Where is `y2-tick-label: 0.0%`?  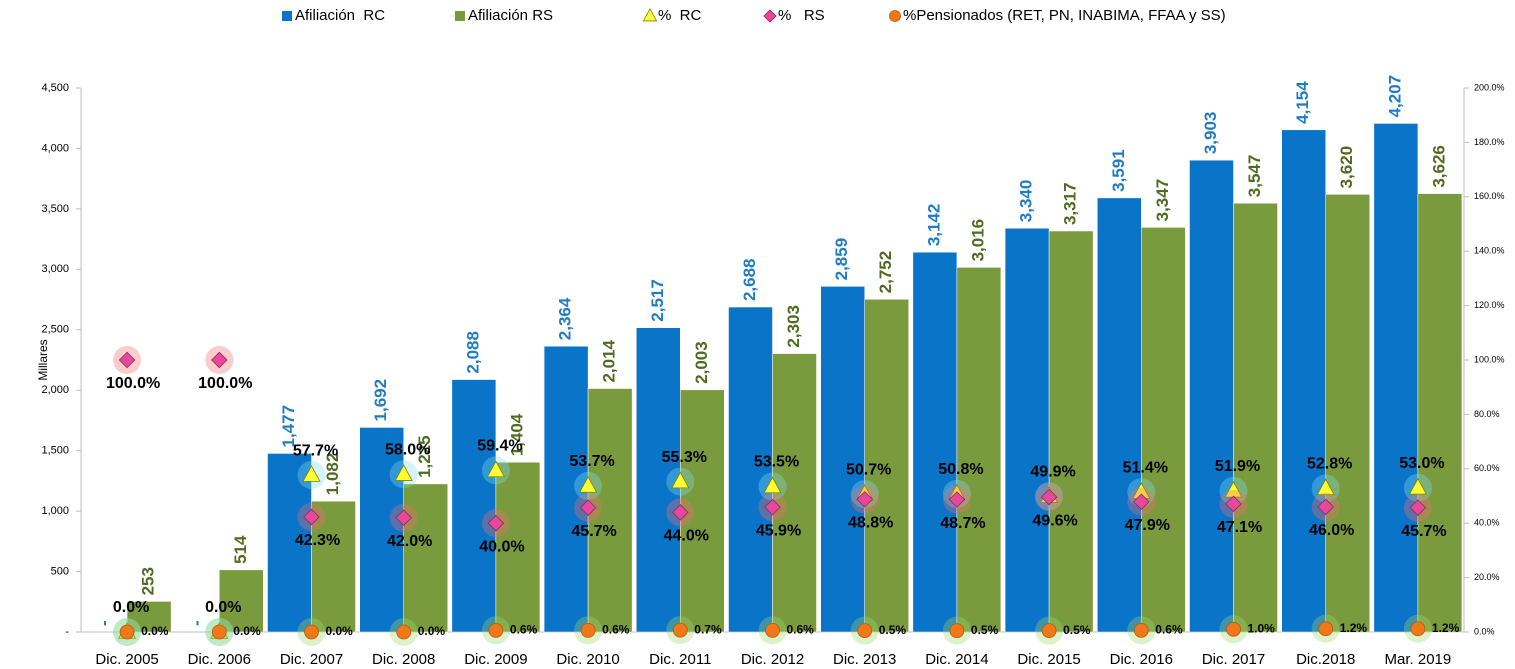 y2-tick-label: 0.0% is located at coordinates (1484, 631).